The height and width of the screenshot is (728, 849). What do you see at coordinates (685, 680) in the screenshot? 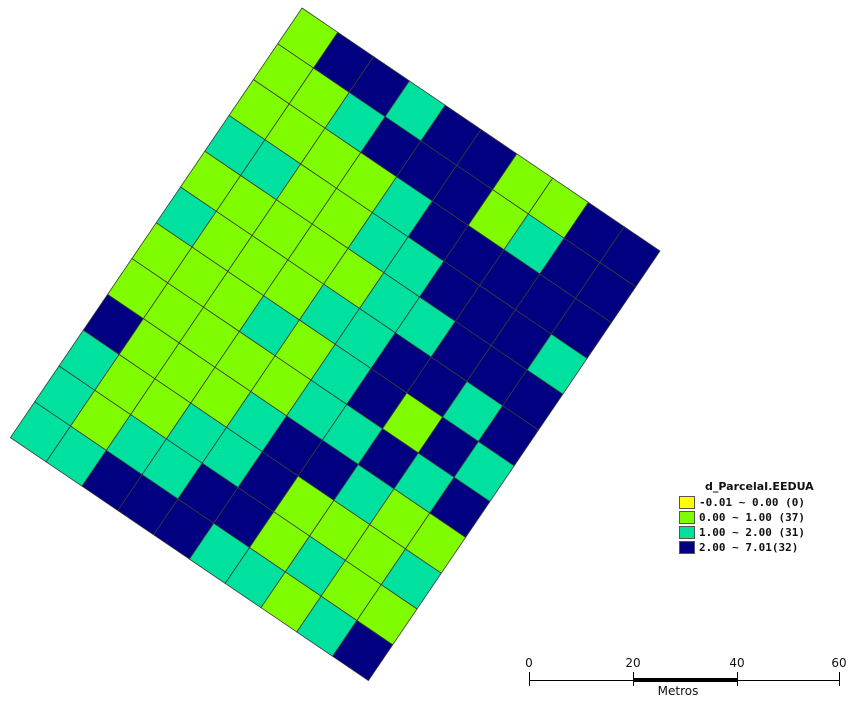
I see `scale-segment` at bounding box center [685, 680].